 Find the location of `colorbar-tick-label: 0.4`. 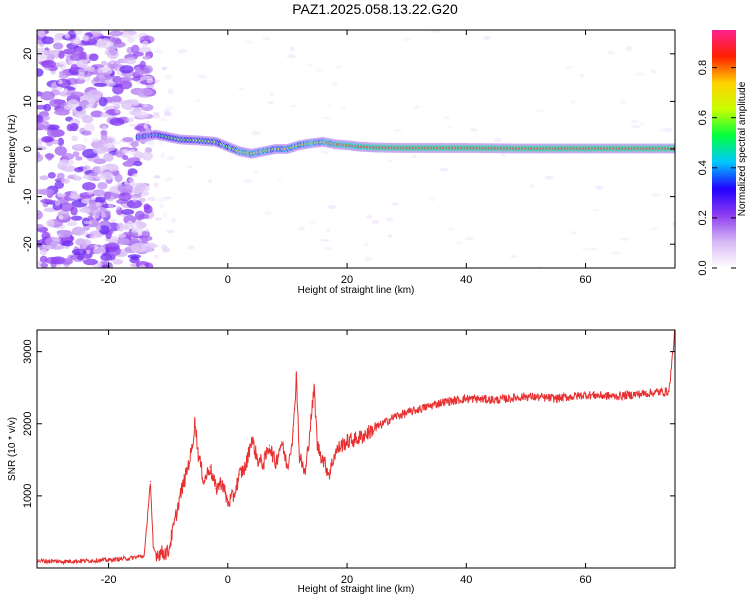

colorbar-tick-label: 0.4 is located at coordinates (703, 167).